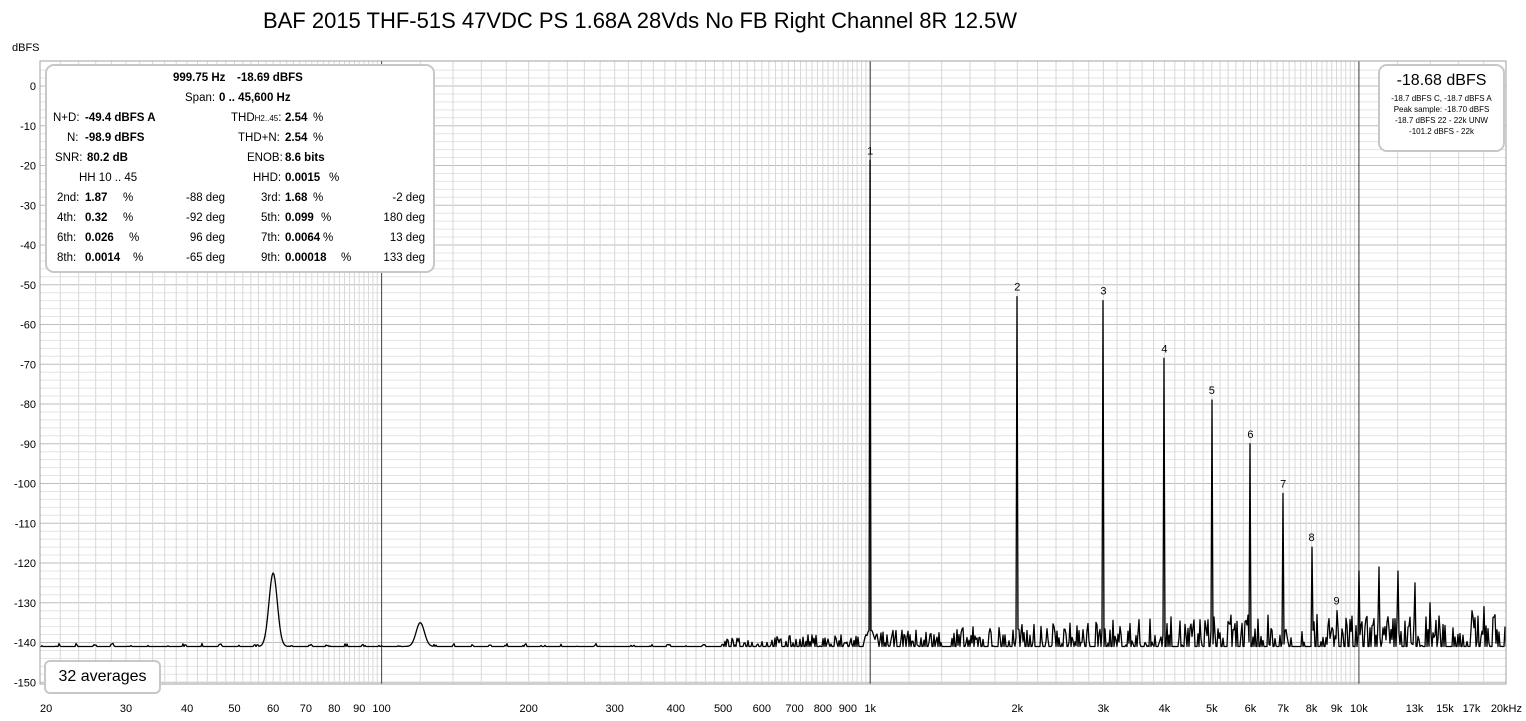  What do you see at coordinates (1103, 292) in the screenshot?
I see `harmonic-peak-label: 3` at bounding box center [1103, 292].